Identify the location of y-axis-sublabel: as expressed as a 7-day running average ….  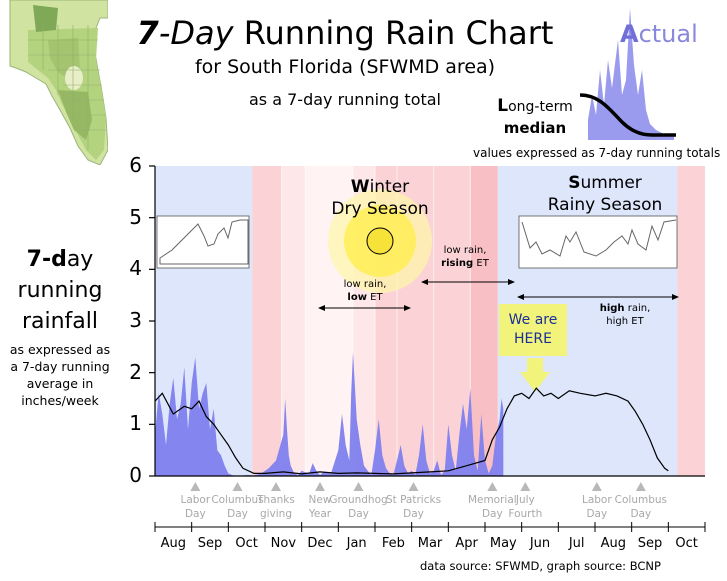
(60, 375).